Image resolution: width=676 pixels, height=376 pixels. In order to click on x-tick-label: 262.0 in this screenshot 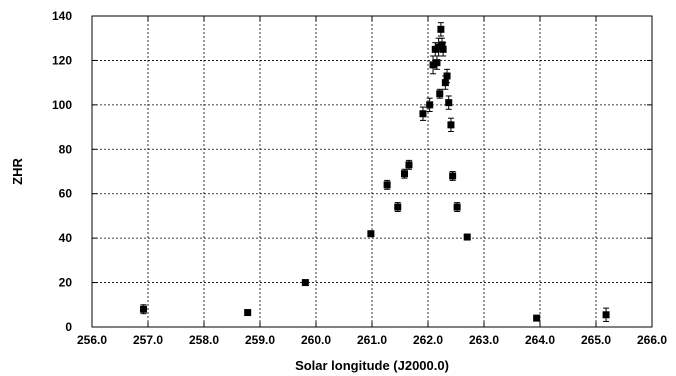, I will do `click(428, 340)`.